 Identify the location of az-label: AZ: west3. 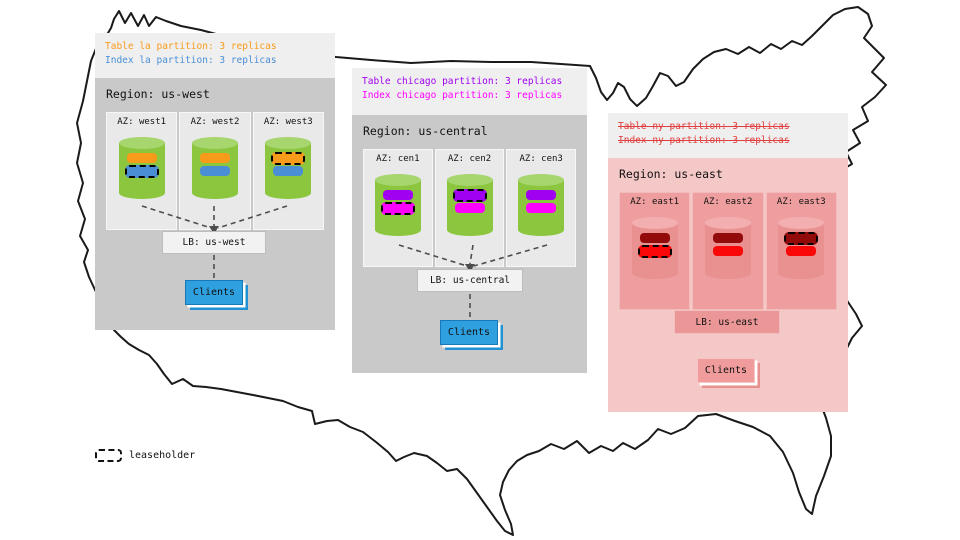
(288, 122).